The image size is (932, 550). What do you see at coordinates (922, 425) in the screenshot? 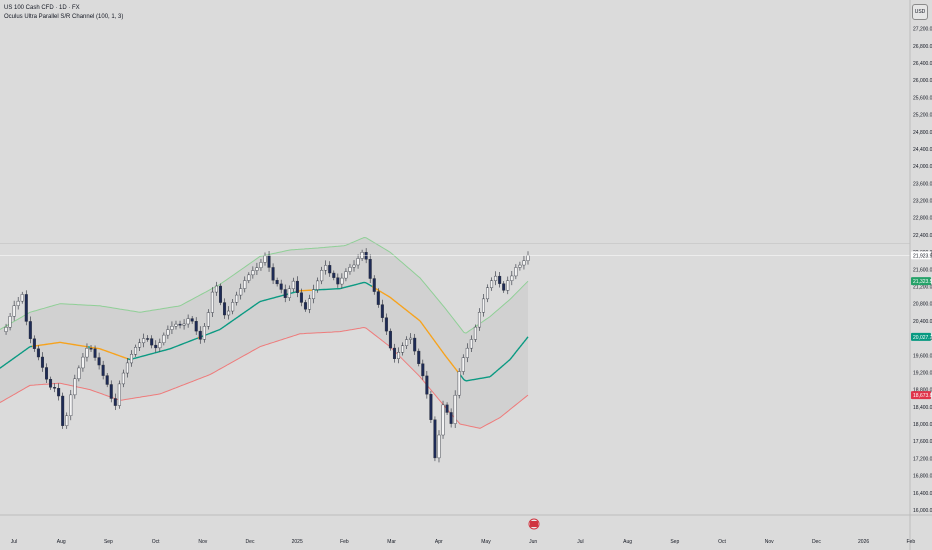
I see `price-tick-label: 18,000.00` at bounding box center [922, 425].